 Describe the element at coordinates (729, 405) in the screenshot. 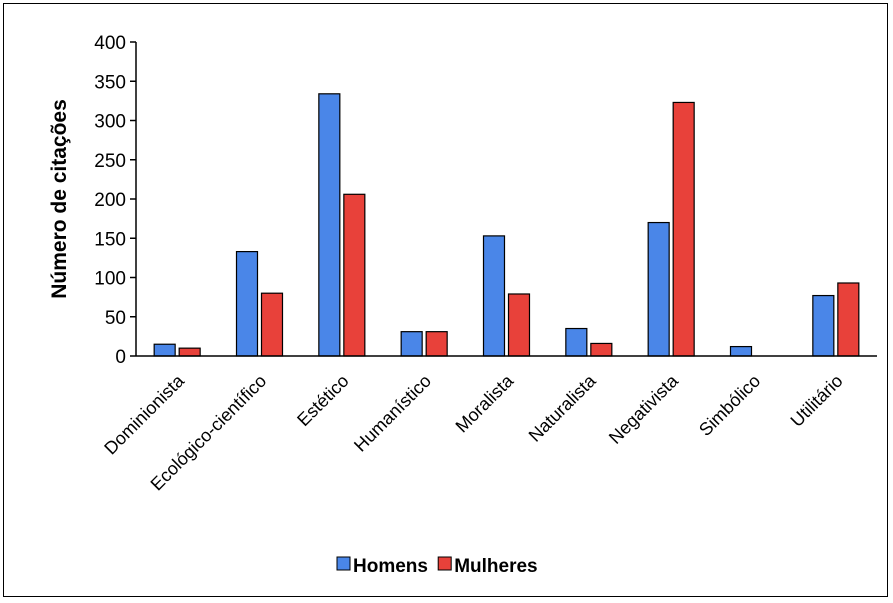

I see `x-category-label: Simbólico` at that location.